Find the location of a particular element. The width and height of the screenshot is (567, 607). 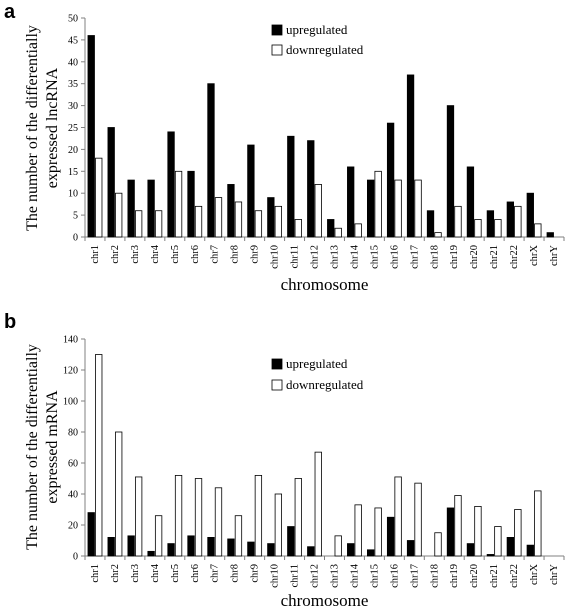

x-tick-label: chr1 is located at coordinates (95, 573).